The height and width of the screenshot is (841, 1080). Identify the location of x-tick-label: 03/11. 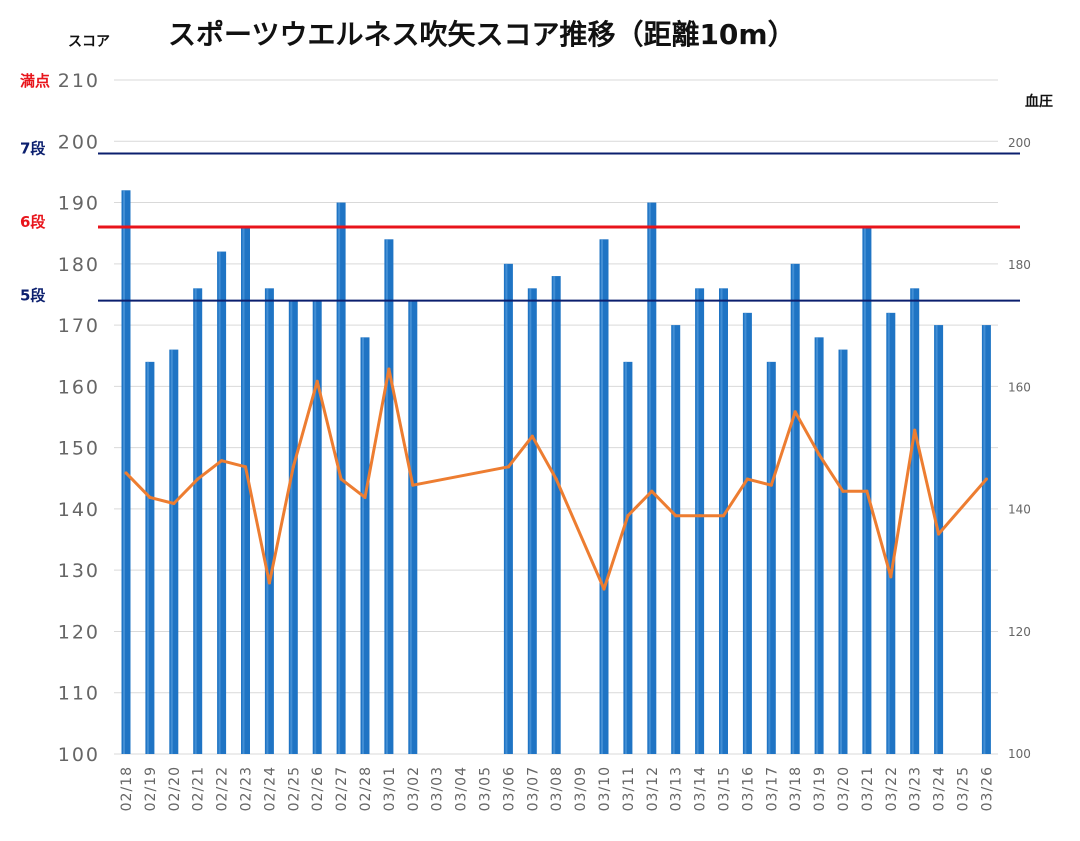
(629, 788).